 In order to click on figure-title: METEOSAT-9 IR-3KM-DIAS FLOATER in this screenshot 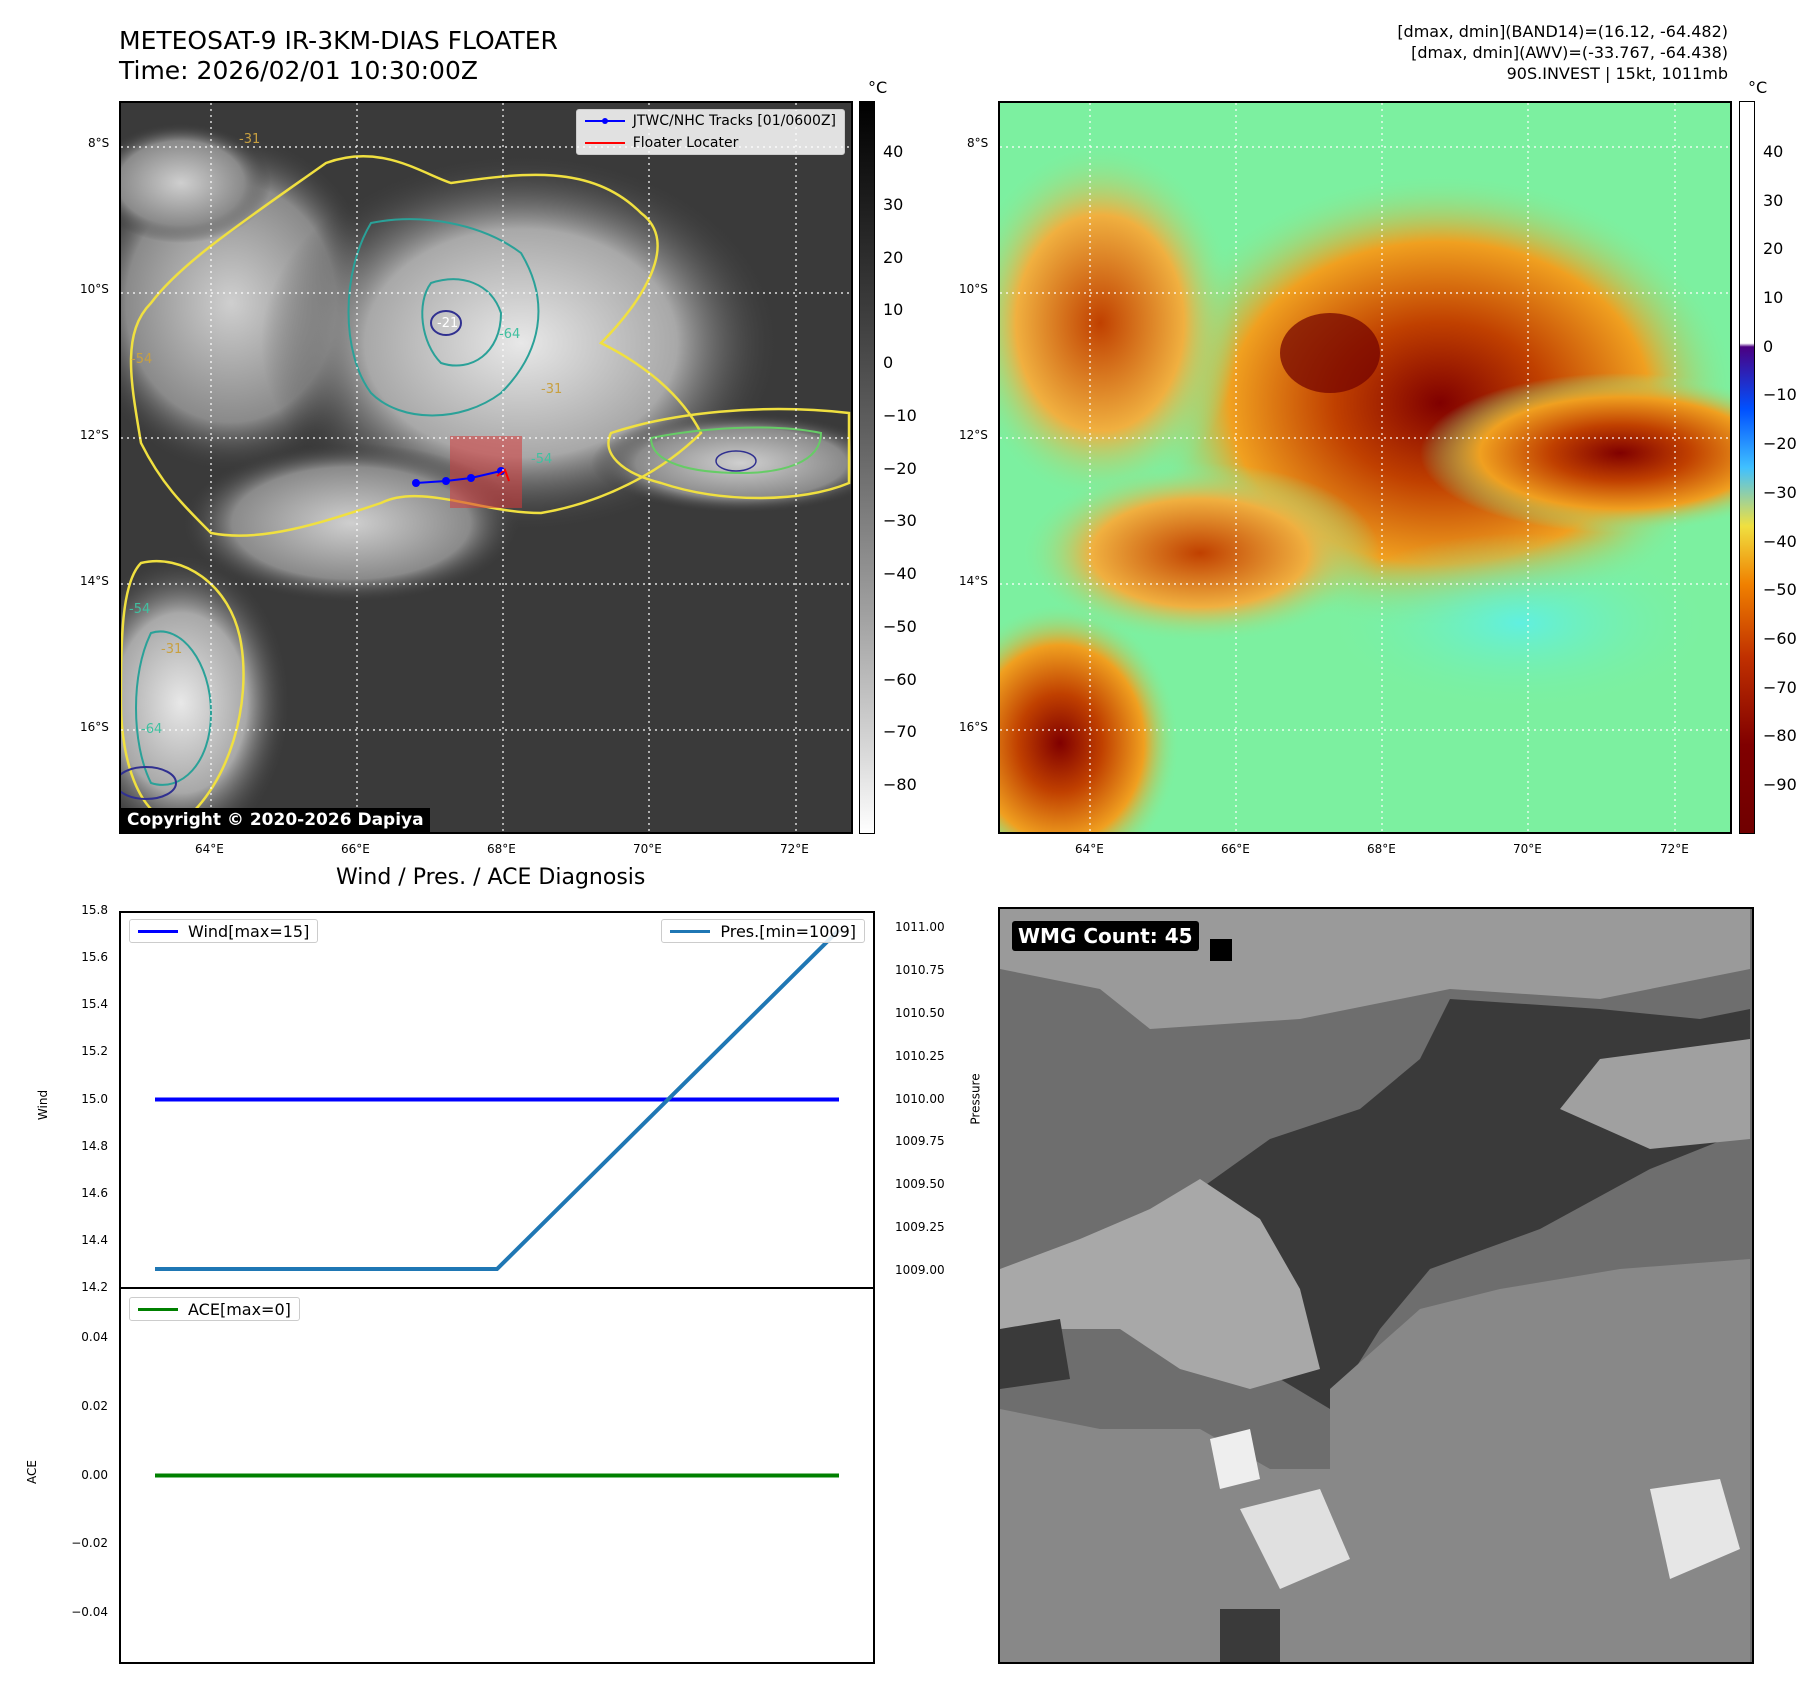, I will do `click(338, 40)`.